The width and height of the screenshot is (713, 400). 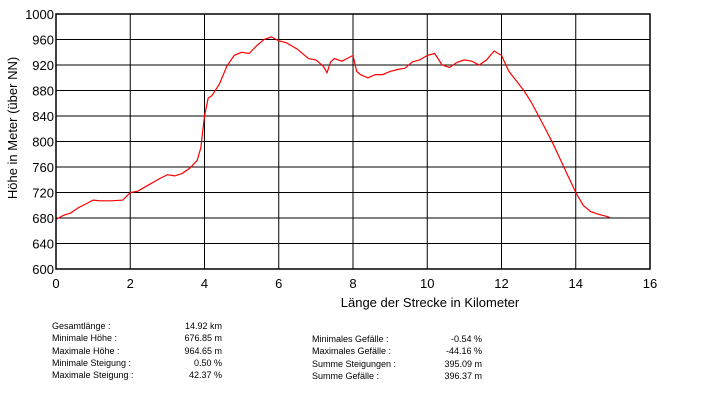 I want to click on stat-row: Minimales Gefälle : -0.54 %, so click(x=397, y=339).